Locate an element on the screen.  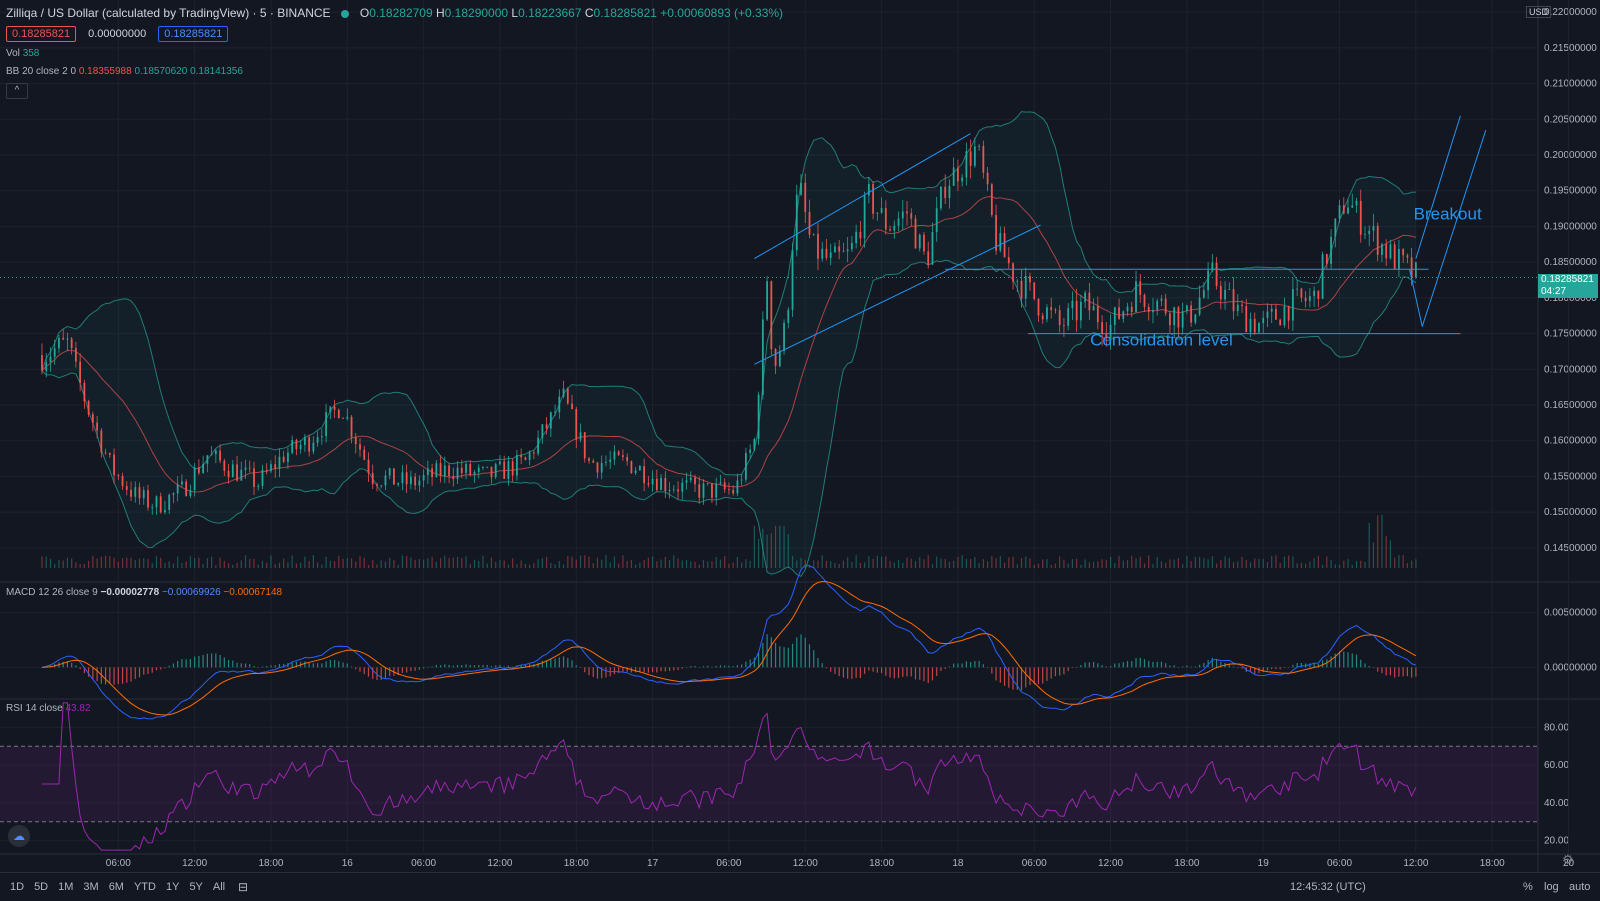
range-button-1y: 1Y is located at coordinates (172, 887).